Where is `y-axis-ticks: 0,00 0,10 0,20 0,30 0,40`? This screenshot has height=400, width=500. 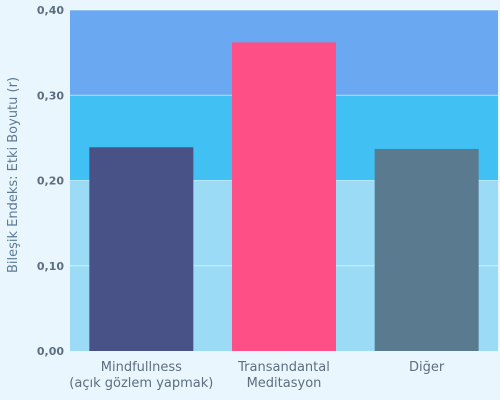
y-axis-ticks: 0,00 0,10 0,20 0,30 0,40 is located at coordinates (50, 181).